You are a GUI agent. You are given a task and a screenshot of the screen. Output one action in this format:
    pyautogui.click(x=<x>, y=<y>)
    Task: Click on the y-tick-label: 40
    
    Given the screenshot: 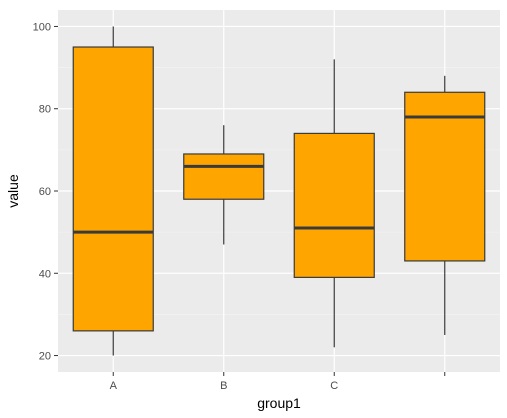 What is the action you would take?
    pyautogui.click(x=45, y=274)
    